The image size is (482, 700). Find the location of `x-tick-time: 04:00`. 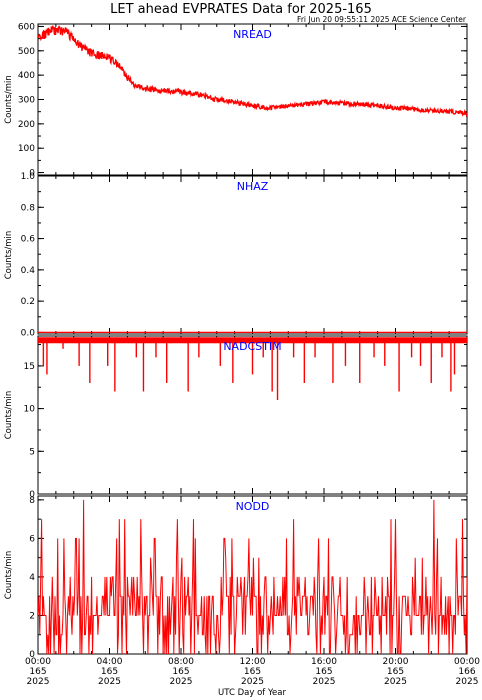

x-tick-time: 04:00 is located at coordinates (110, 662).